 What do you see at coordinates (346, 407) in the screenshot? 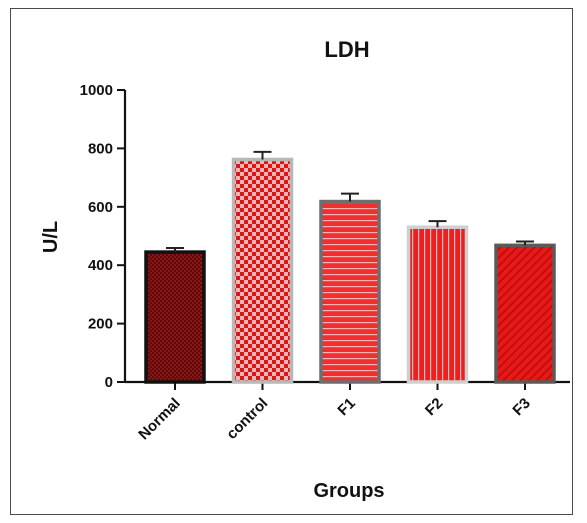
I see `category-label-f1: F1` at bounding box center [346, 407].